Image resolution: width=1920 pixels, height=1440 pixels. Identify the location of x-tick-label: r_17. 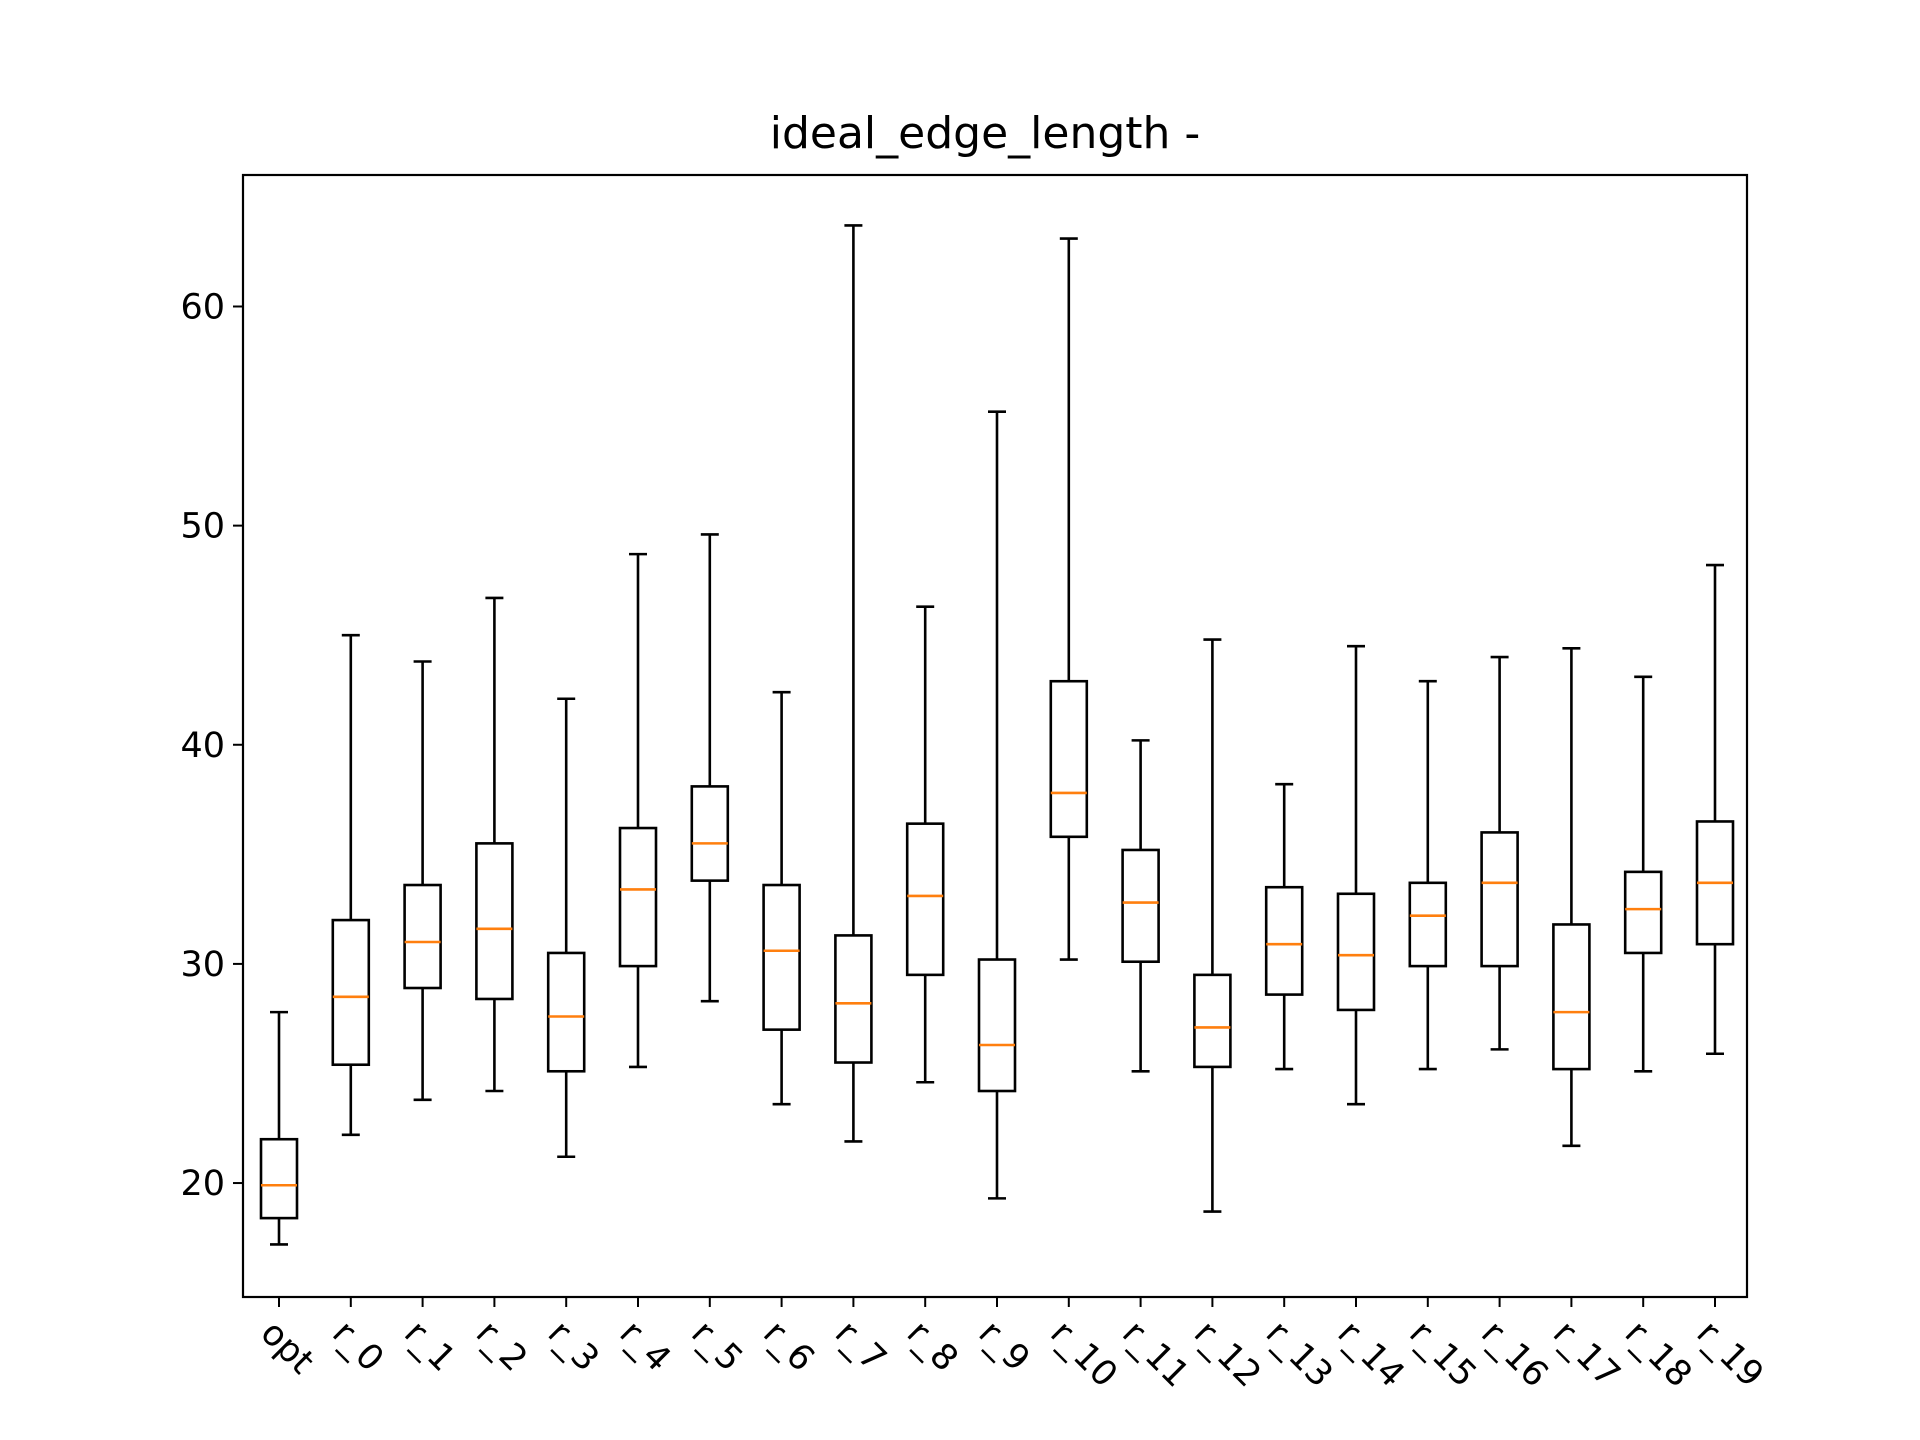
(1586, 1354).